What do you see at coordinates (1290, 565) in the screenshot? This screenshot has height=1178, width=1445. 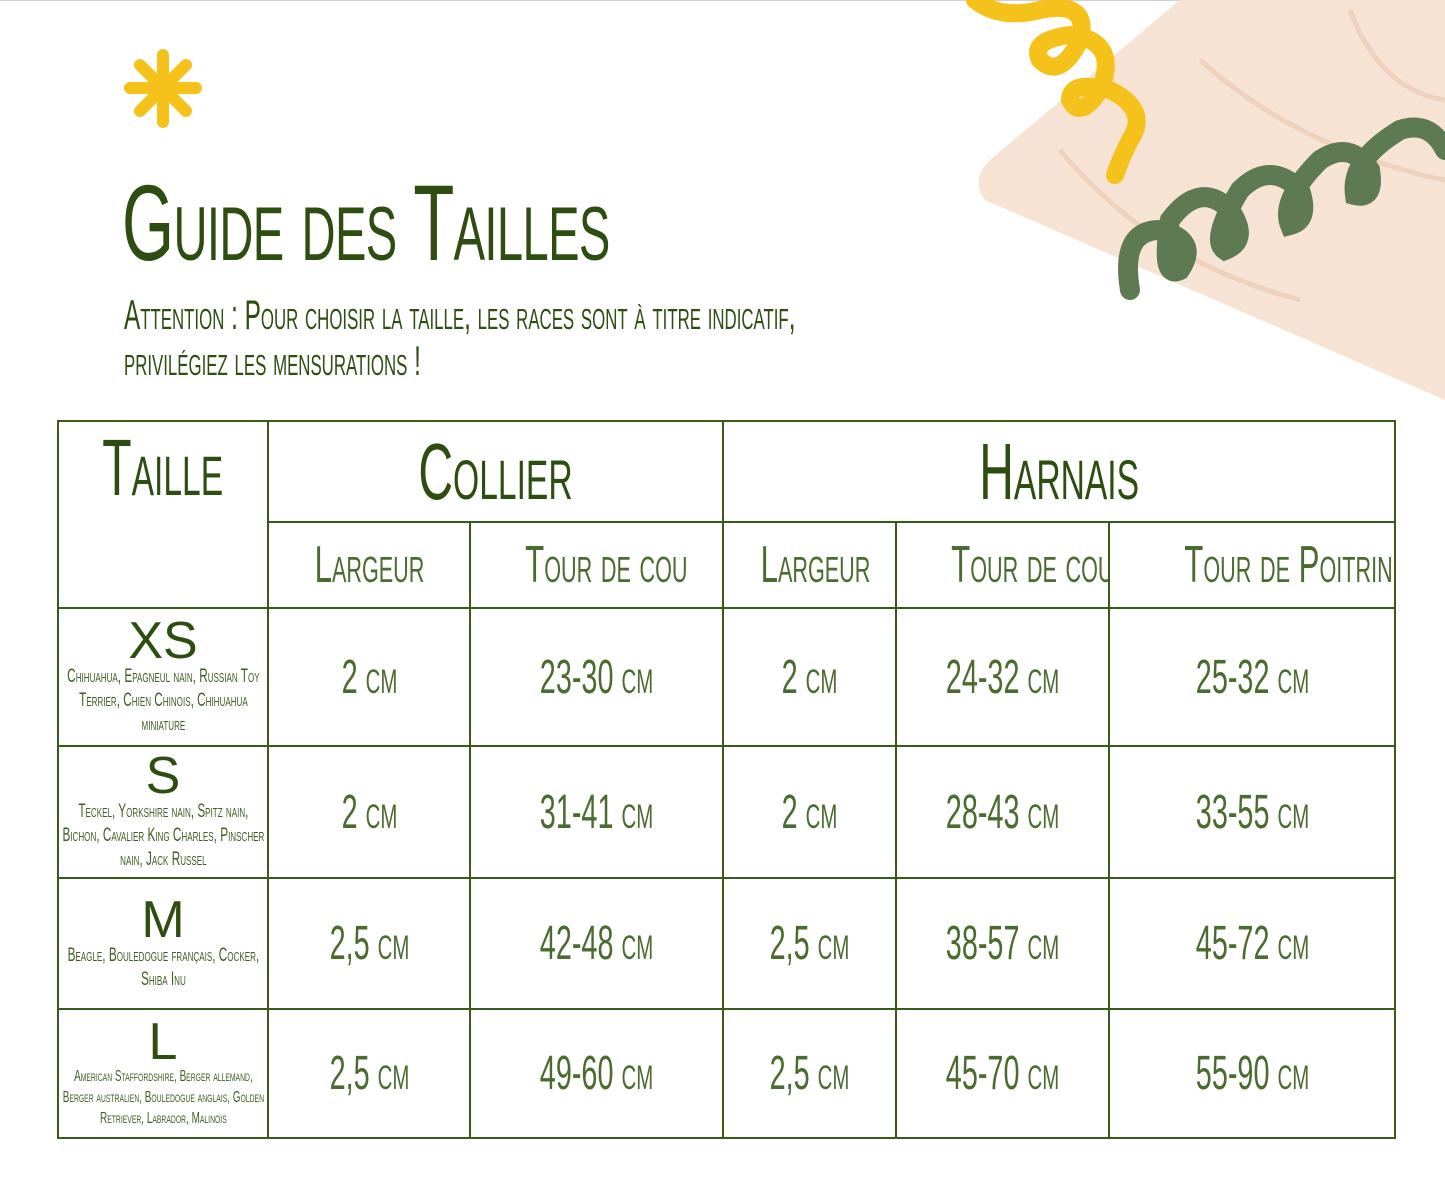 I see `subheader-label: Tour de Poitrine` at bounding box center [1290, 565].